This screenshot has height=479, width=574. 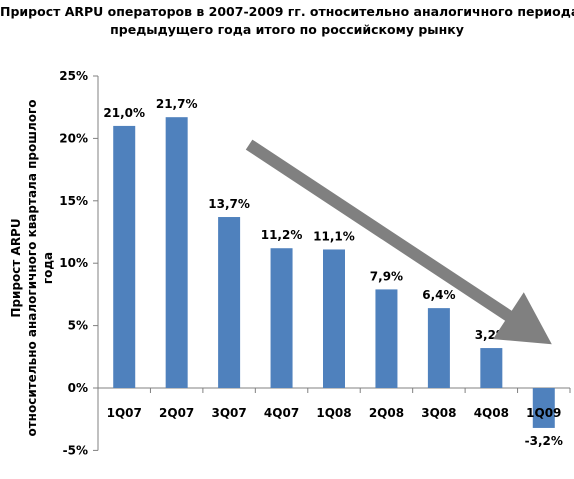 I want to click on data-label-1Q08: 11,1%, so click(x=334, y=236).